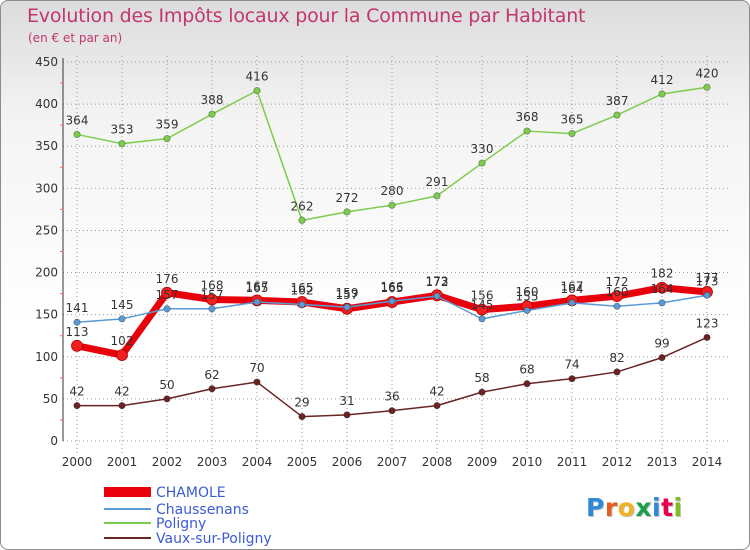 This screenshot has height=550, width=750. What do you see at coordinates (617, 462) in the screenshot?
I see `x-tick-label: 2012` at bounding box center [617, 462].